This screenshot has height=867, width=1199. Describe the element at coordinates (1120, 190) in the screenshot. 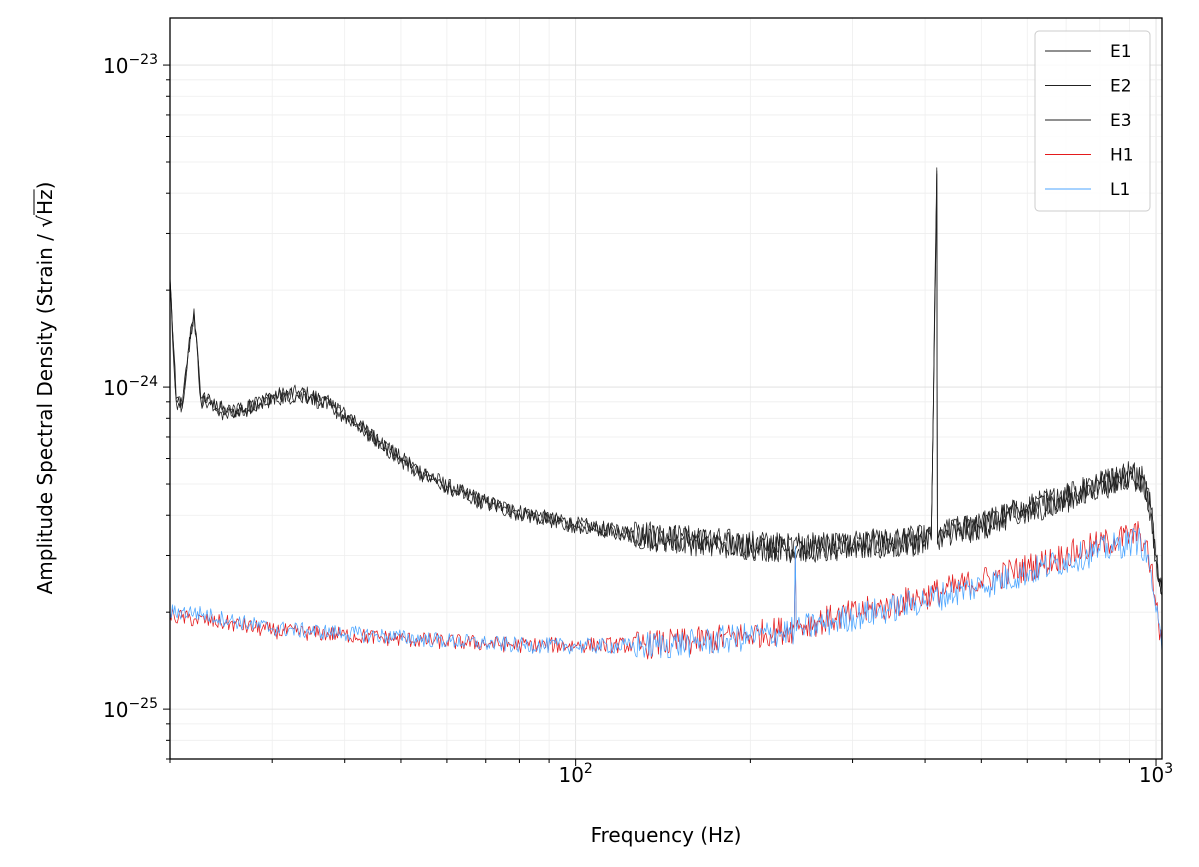

I see `legend-entry-l1: L1` at that location.